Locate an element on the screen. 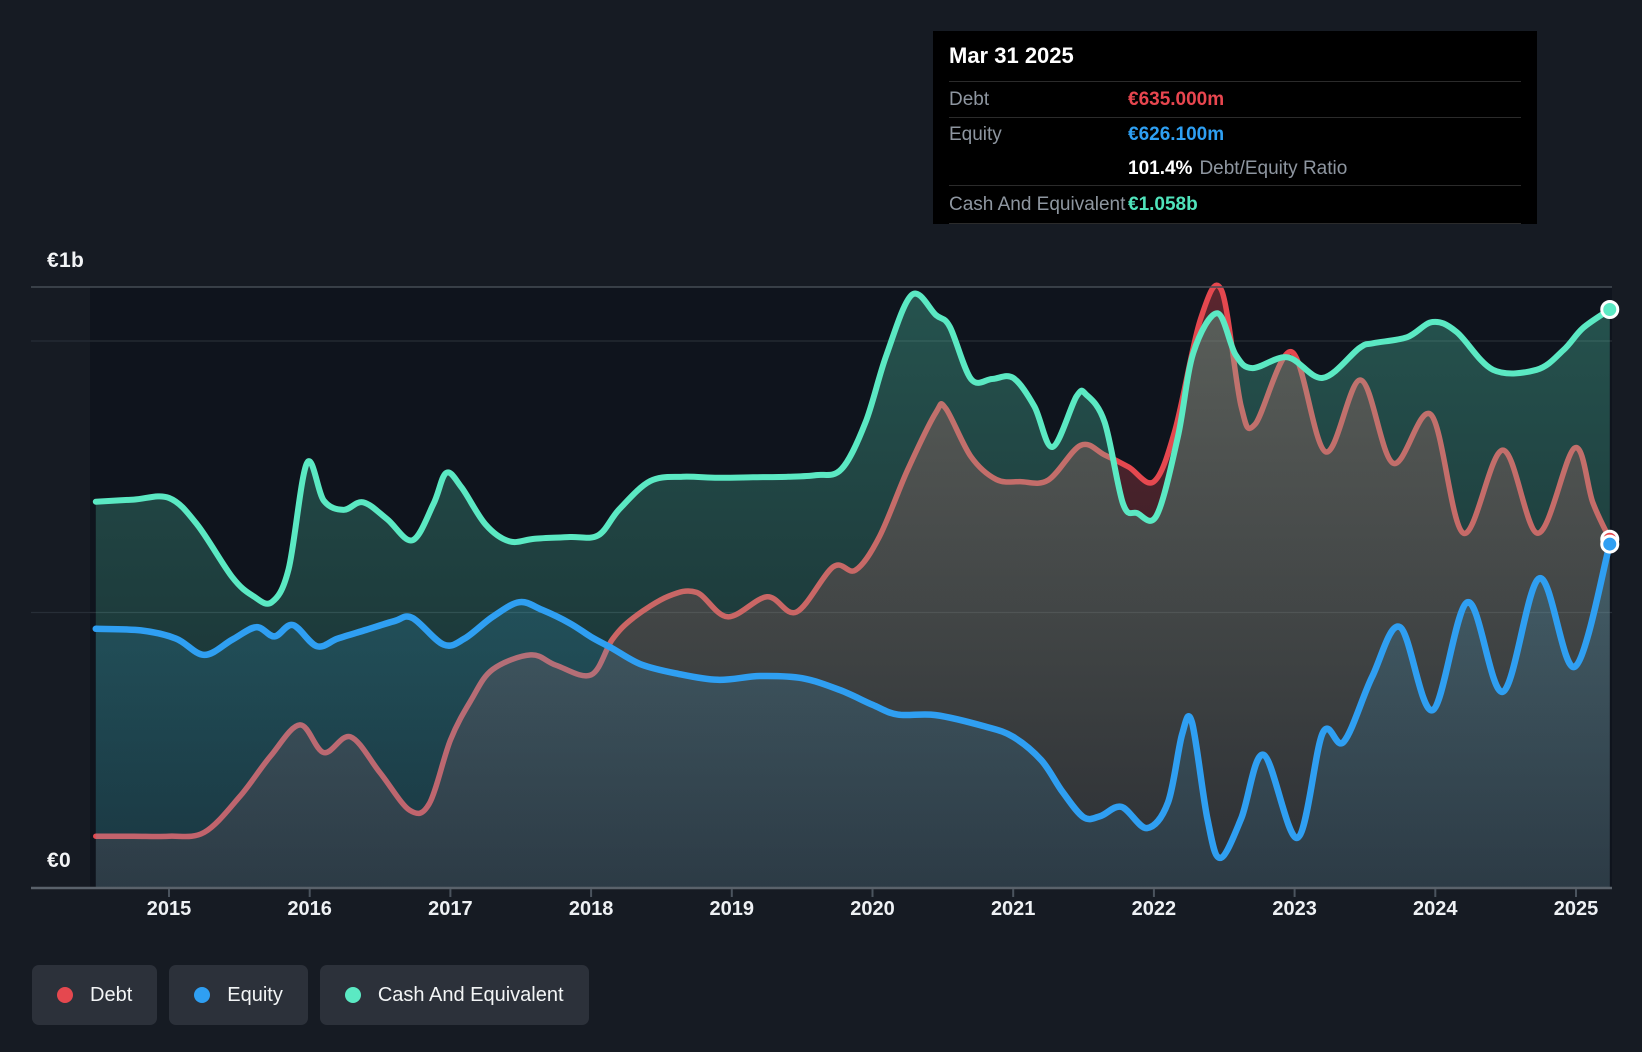 The height and width of the screenshot is (1052, 1642). y-axis-label-1b: €1b is located at coordinates (66, 260).